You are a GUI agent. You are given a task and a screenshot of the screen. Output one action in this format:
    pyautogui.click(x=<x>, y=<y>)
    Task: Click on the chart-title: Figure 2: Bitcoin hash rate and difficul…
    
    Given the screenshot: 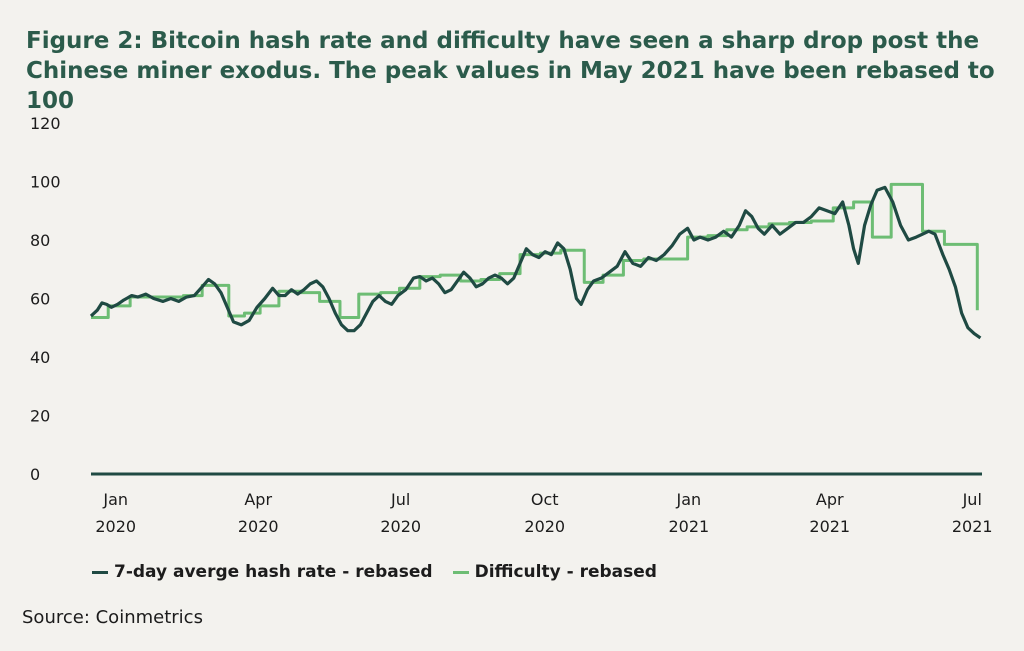 What is the action you would take?
    pyautogui.click(x=510, y=71)
    